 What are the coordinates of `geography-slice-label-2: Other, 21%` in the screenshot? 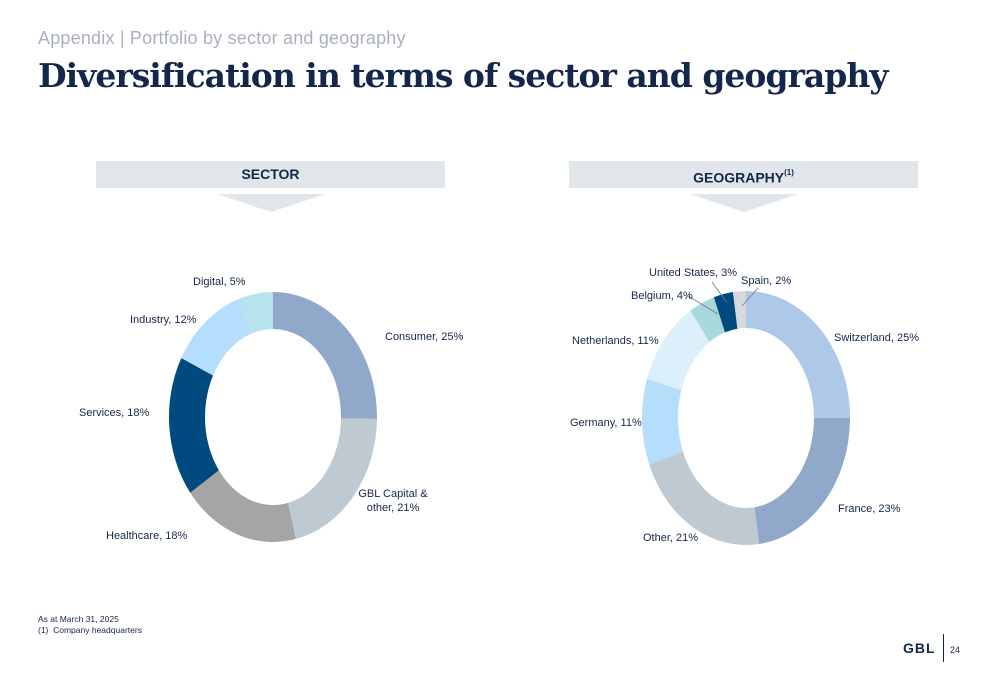 It's located at (670, 538).